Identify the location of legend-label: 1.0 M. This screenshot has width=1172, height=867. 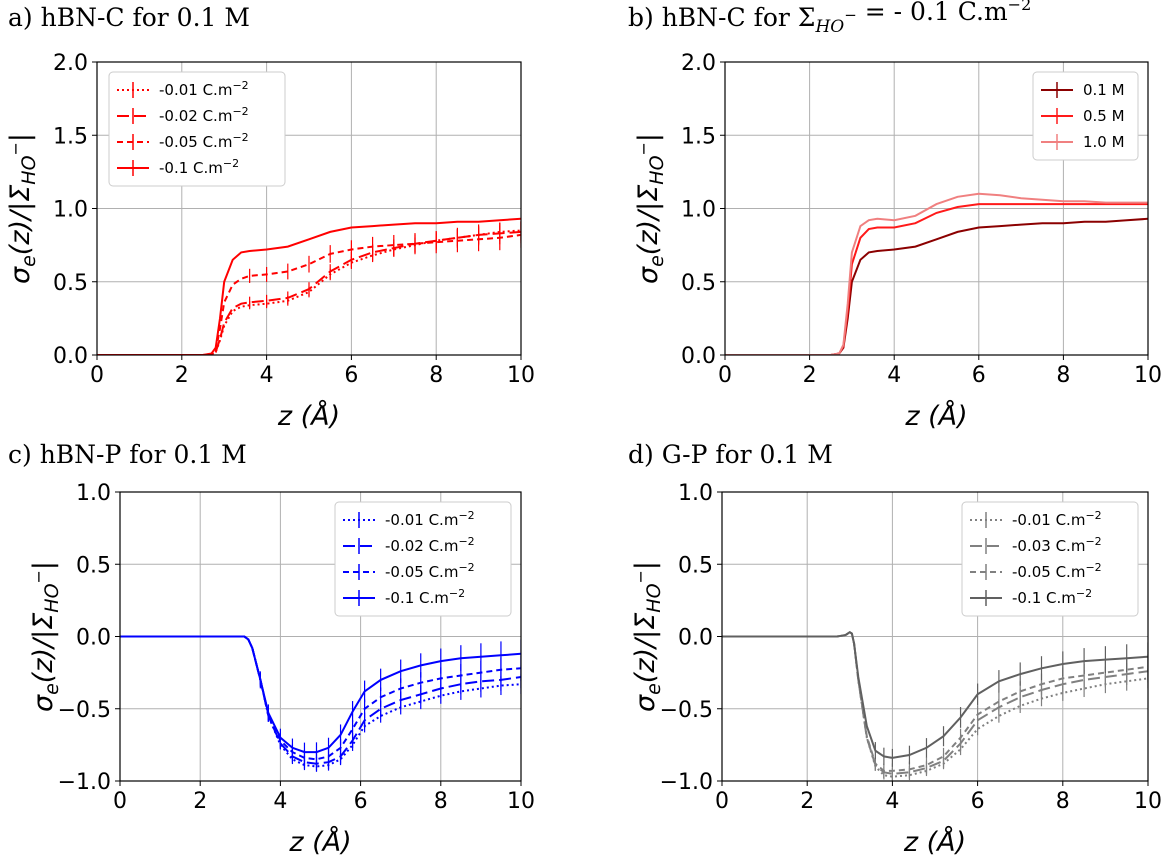
(1104, 142).